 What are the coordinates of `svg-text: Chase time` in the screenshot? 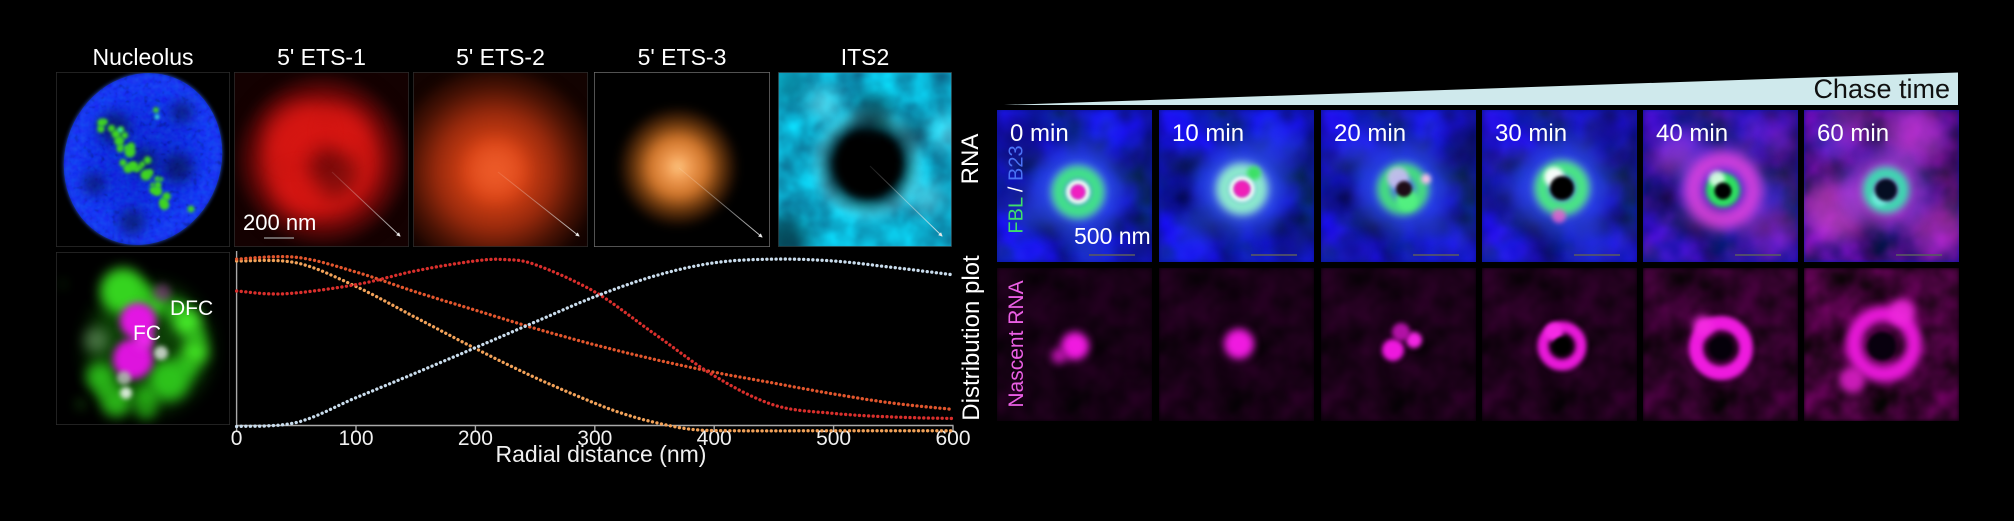 It's located at (1881, 89).